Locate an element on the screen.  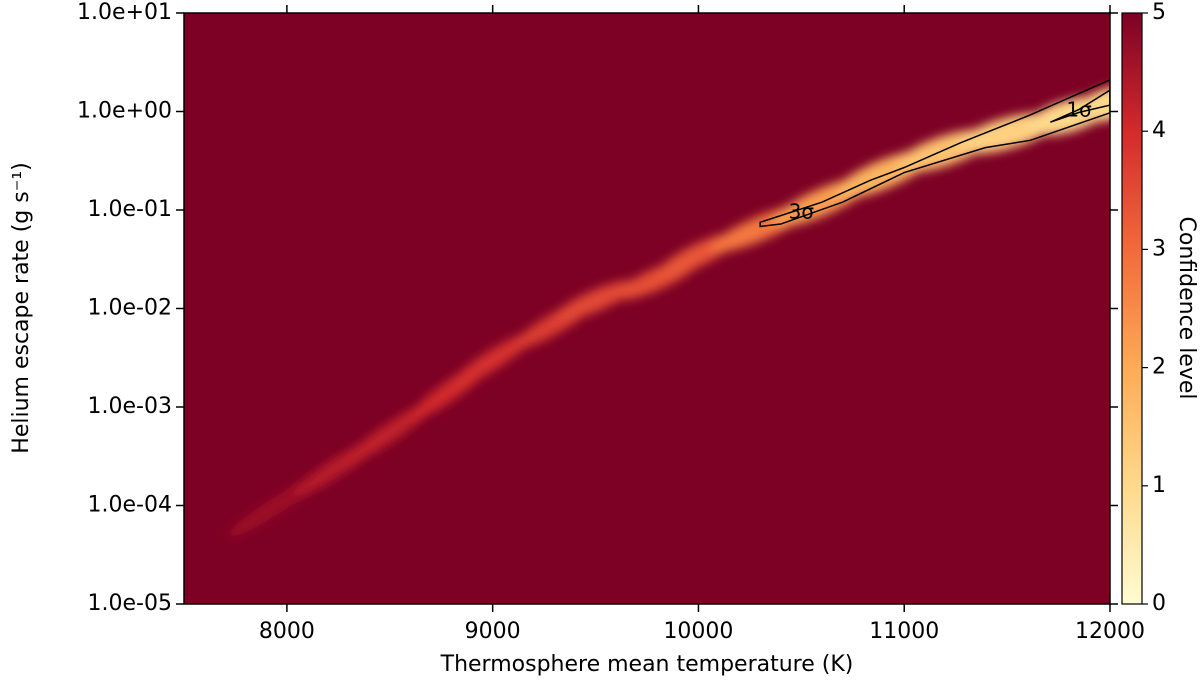
x-tick-label: 11000 is located at coordinates (904, 631).